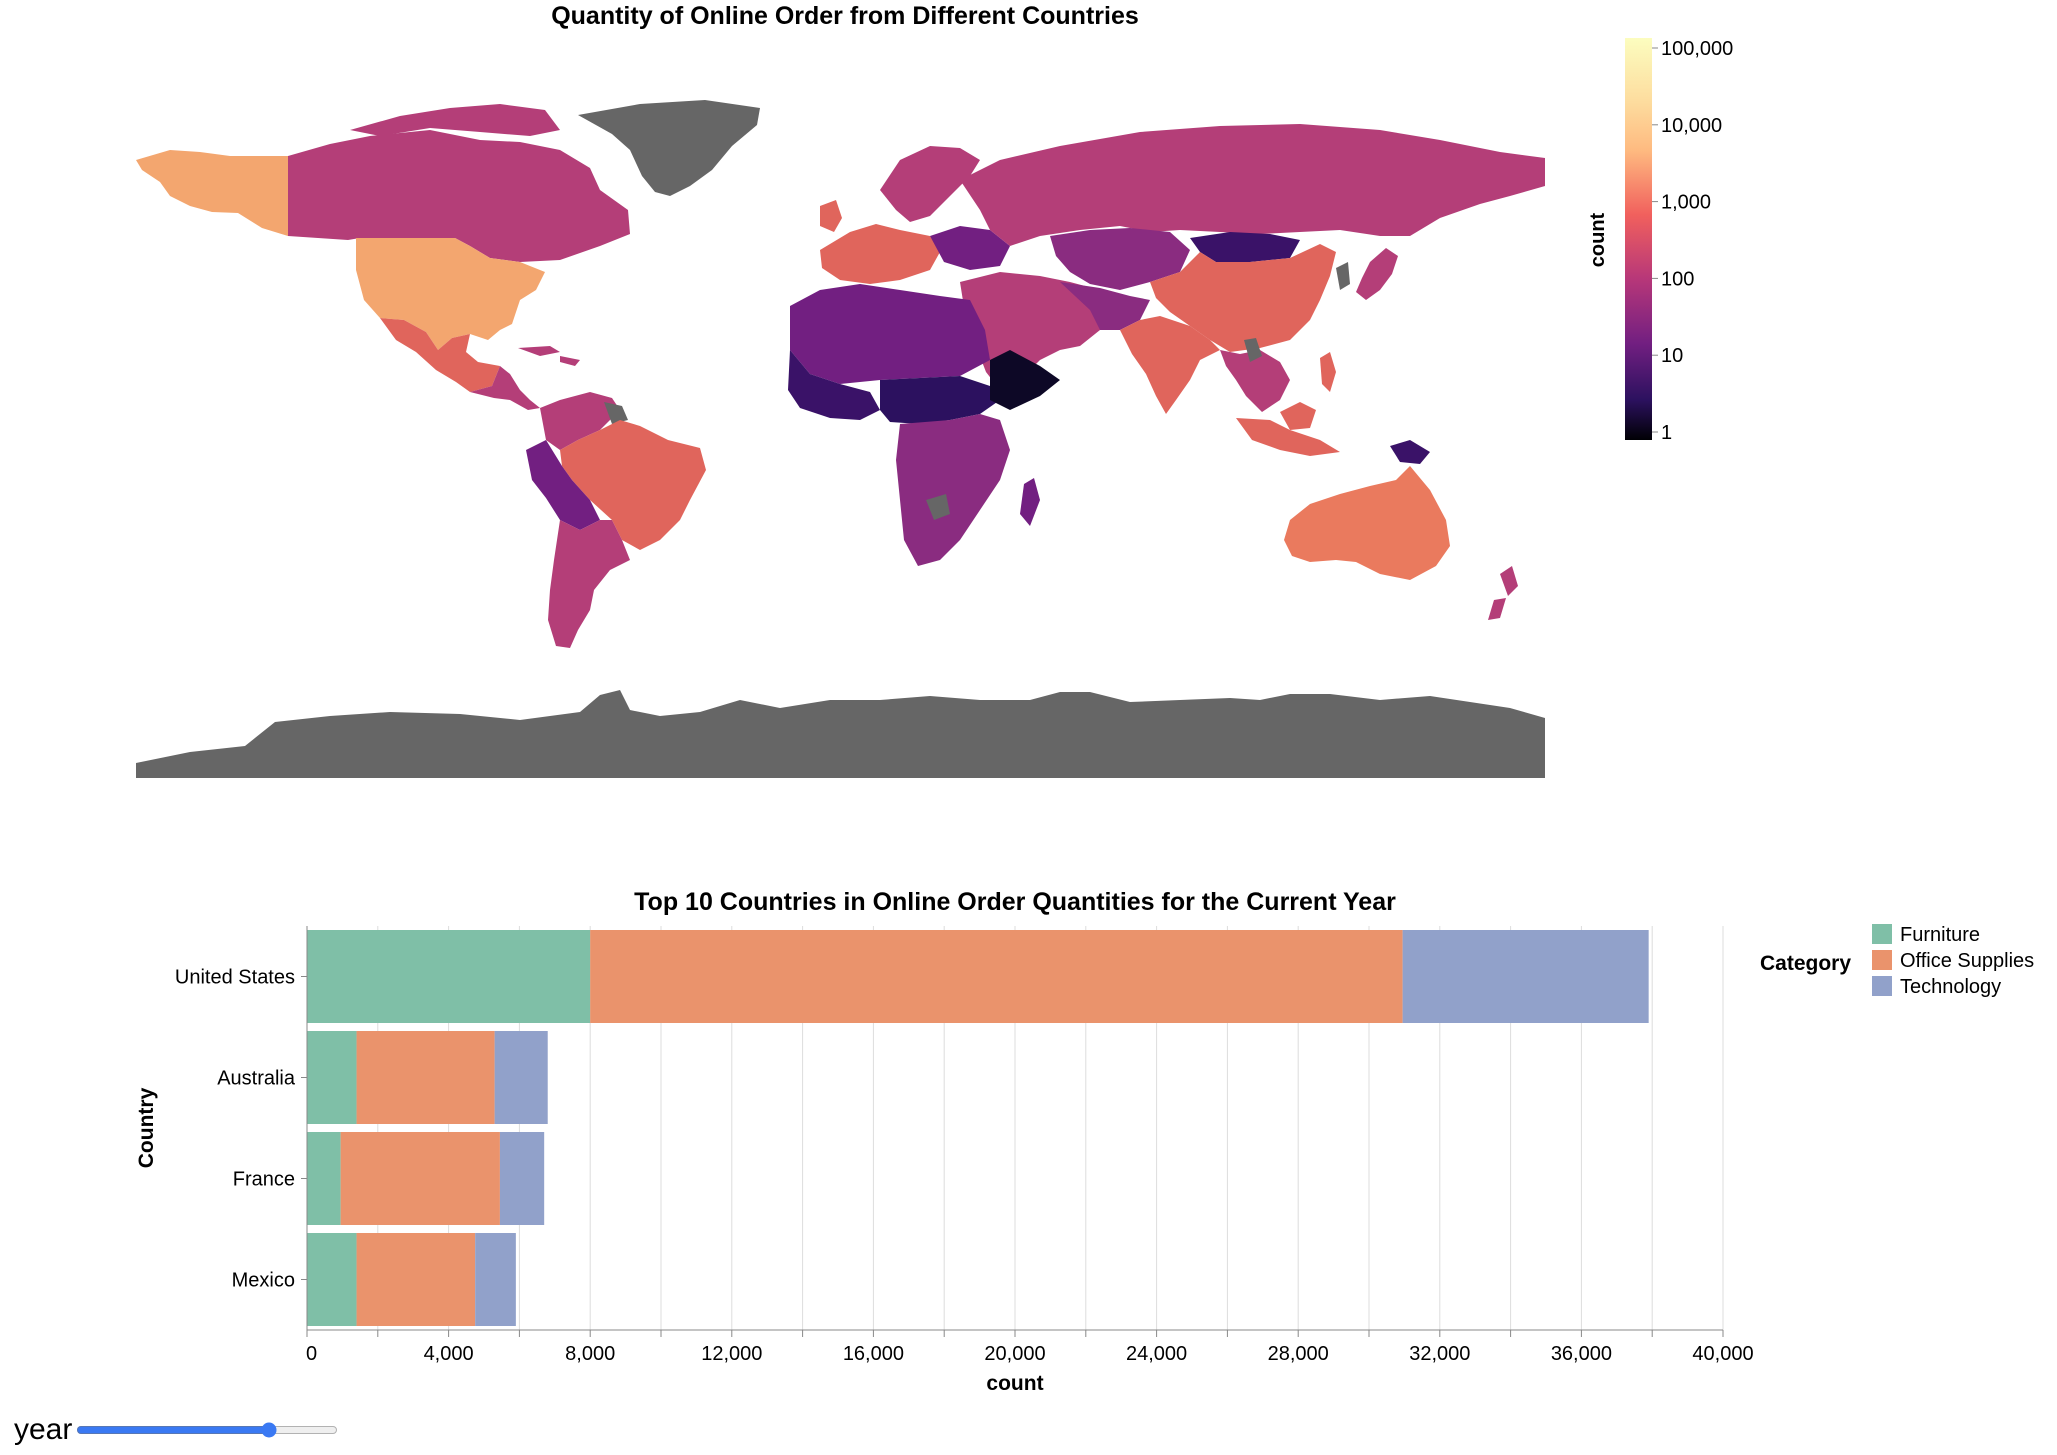  What do you see at coordinates (953, 490) in the screenshot?
I see `region-southern-africa` at bounding box center [953, 490].